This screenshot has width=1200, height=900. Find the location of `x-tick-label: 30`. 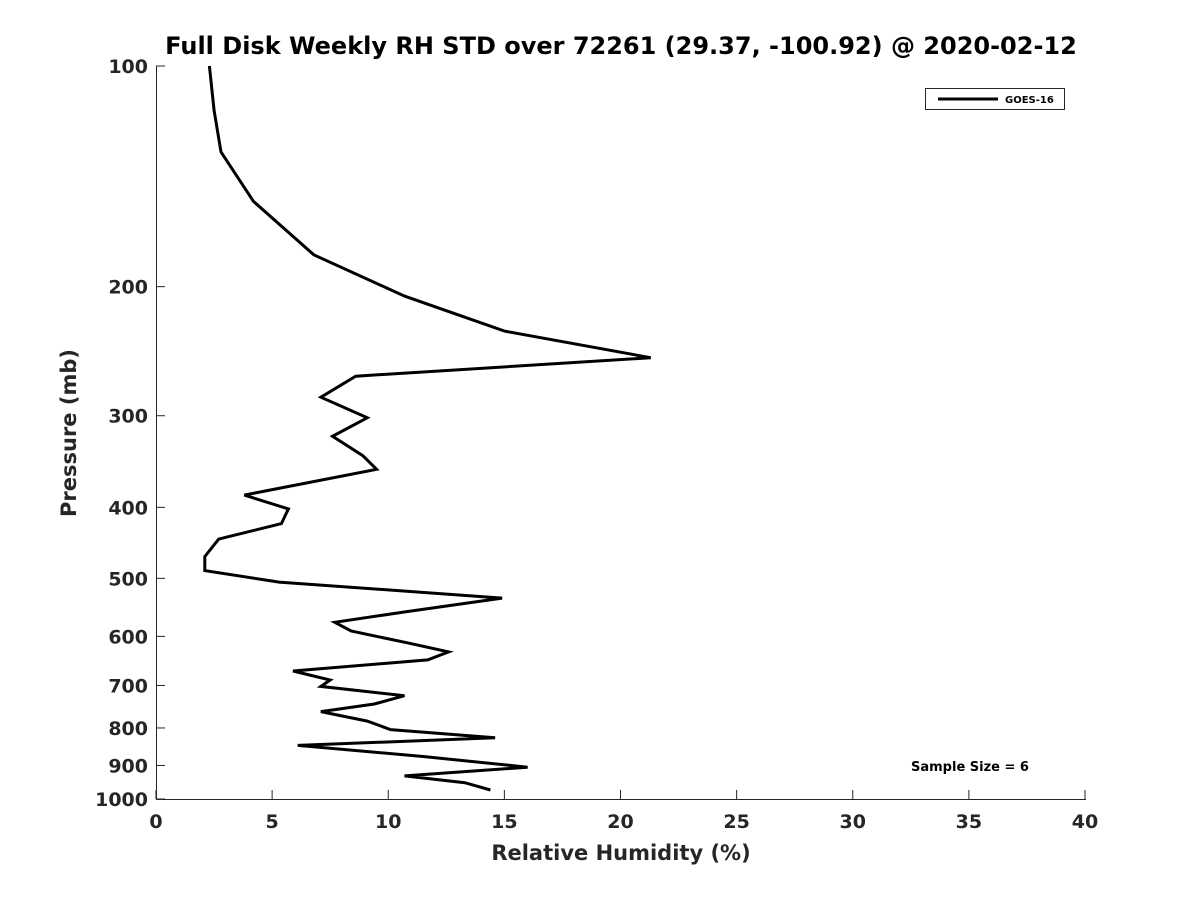

x-tick-label: 30 is located at coordinates (853, 822).